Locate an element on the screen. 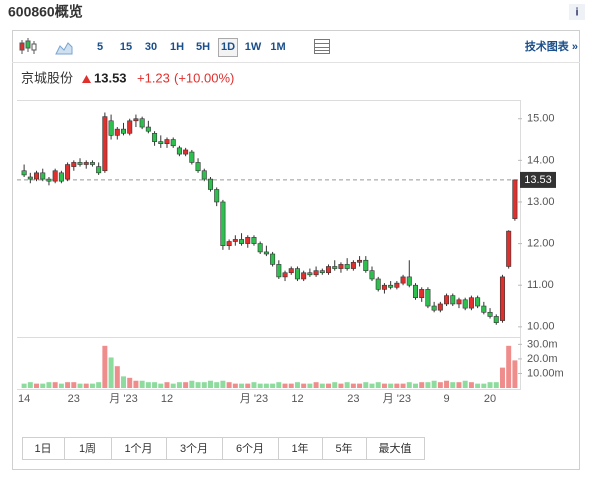 The height and width of the screenshot is (482, 591). info-icon: i is located at coordinates (576, 12).